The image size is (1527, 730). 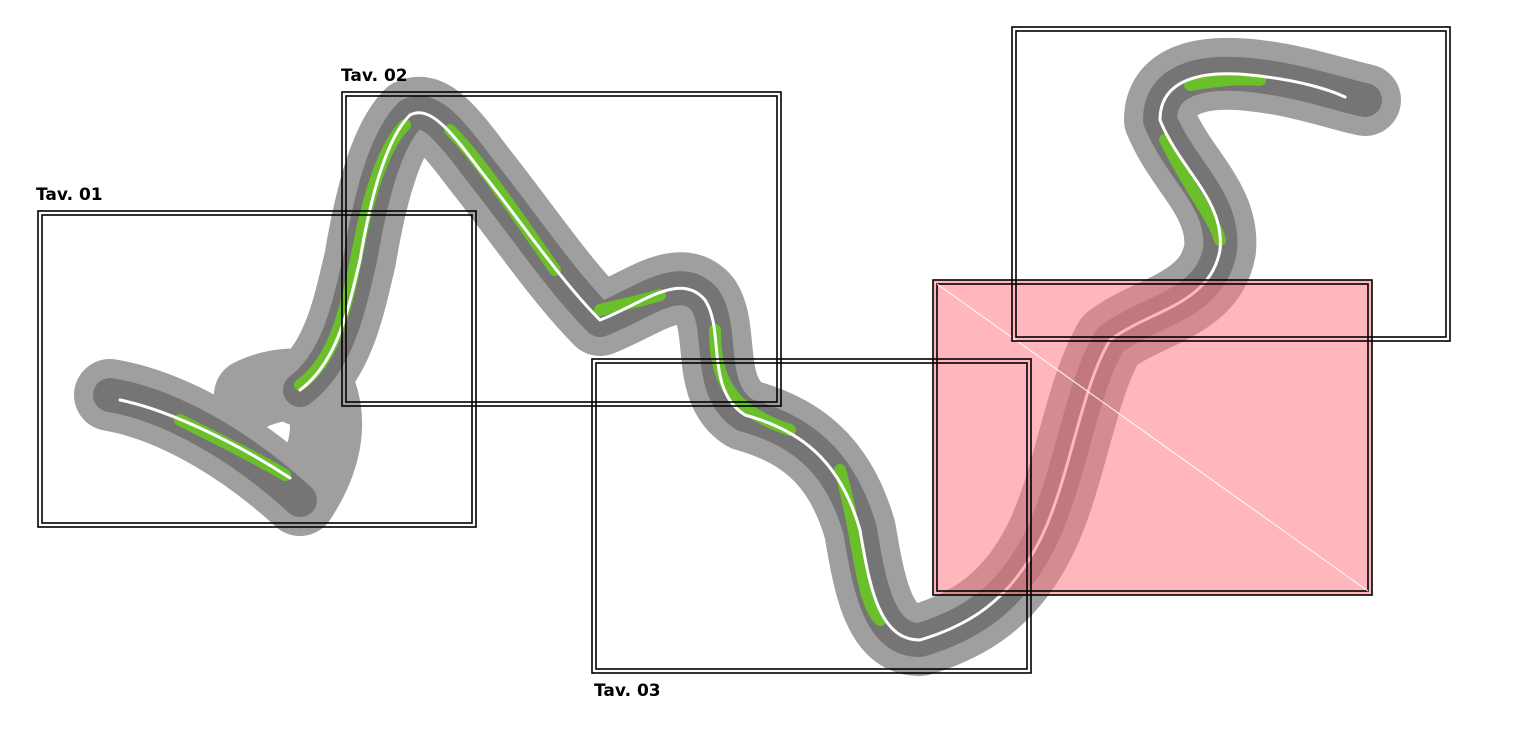 I want to click on sheet-label: Tav. 01, so click(x=69, y=195).